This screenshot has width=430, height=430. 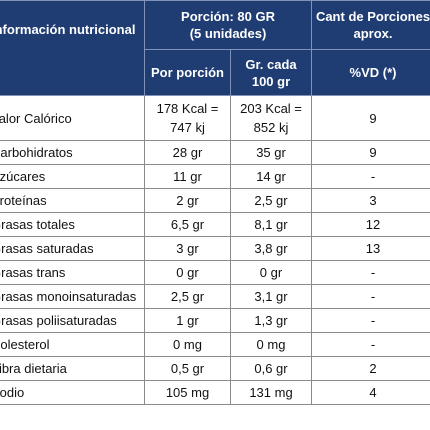 What do you see at coordinates (271, 200) in the screenshot?
I see `per-100g-value: 2,5 gr` at bounding box center [271, 200].